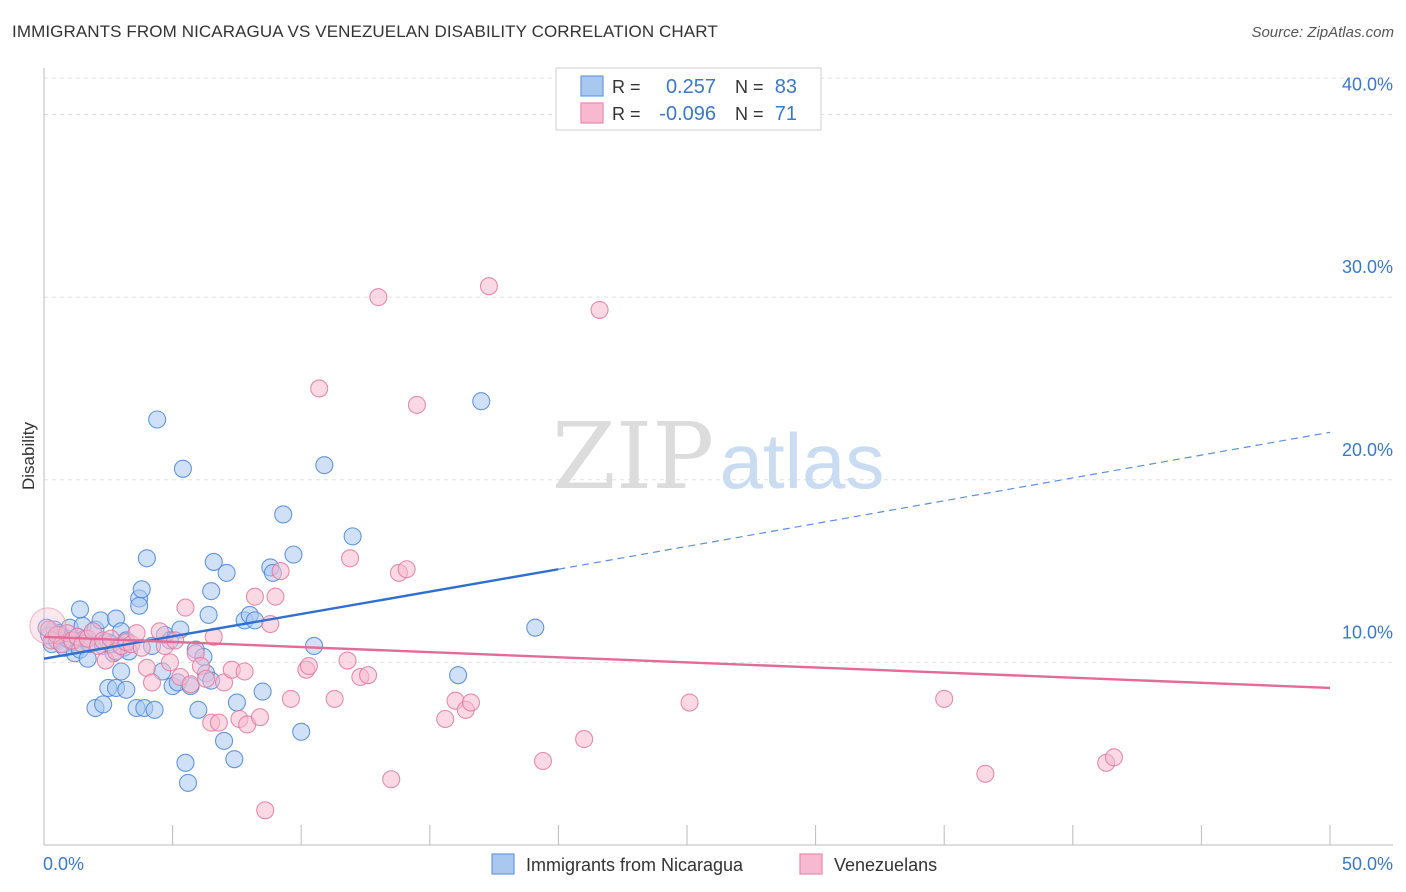 This screenshot has height=892, width=1406. What do you see at coordinates (691, 87) in the screenshot?
I see `legend-r-value-nicaragua: 0.257` at bounding box center [691, 87].